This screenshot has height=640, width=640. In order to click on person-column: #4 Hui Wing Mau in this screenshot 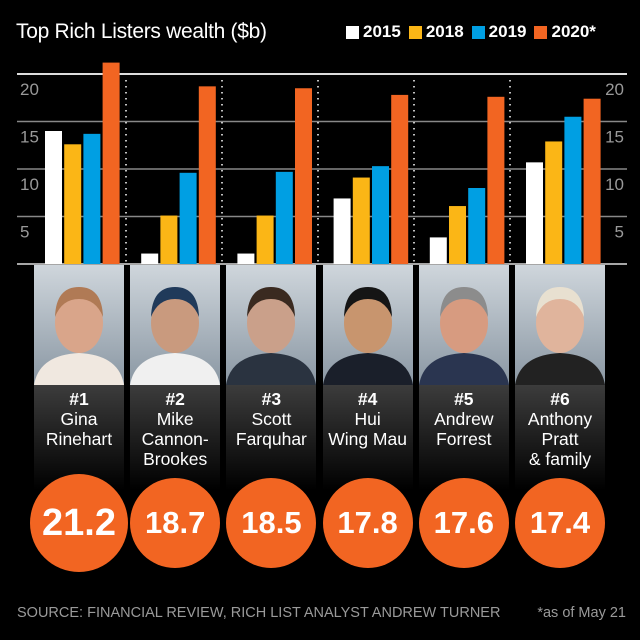, I will do `click(367, 377)`.